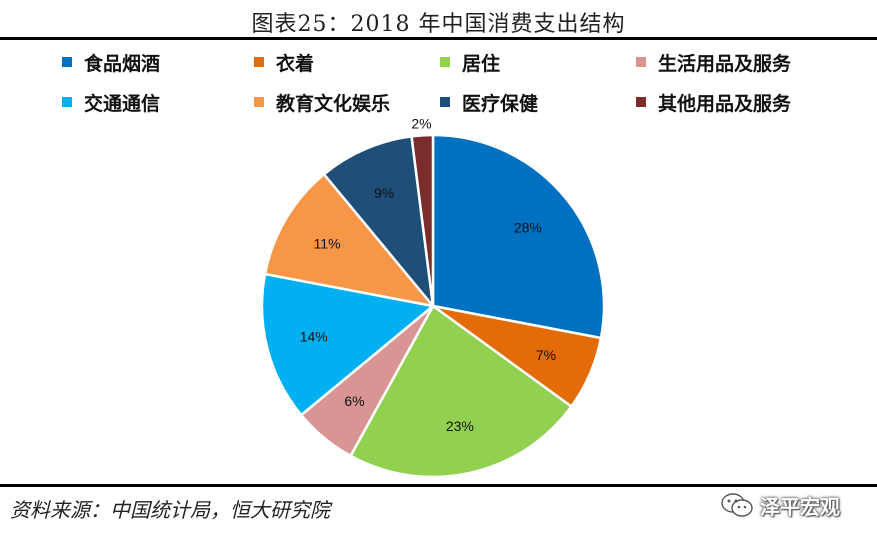  What do you see at coordinates (314, 337) in the screenshot?
I see `slice-label: 14%` at bounding box center [314, 337].